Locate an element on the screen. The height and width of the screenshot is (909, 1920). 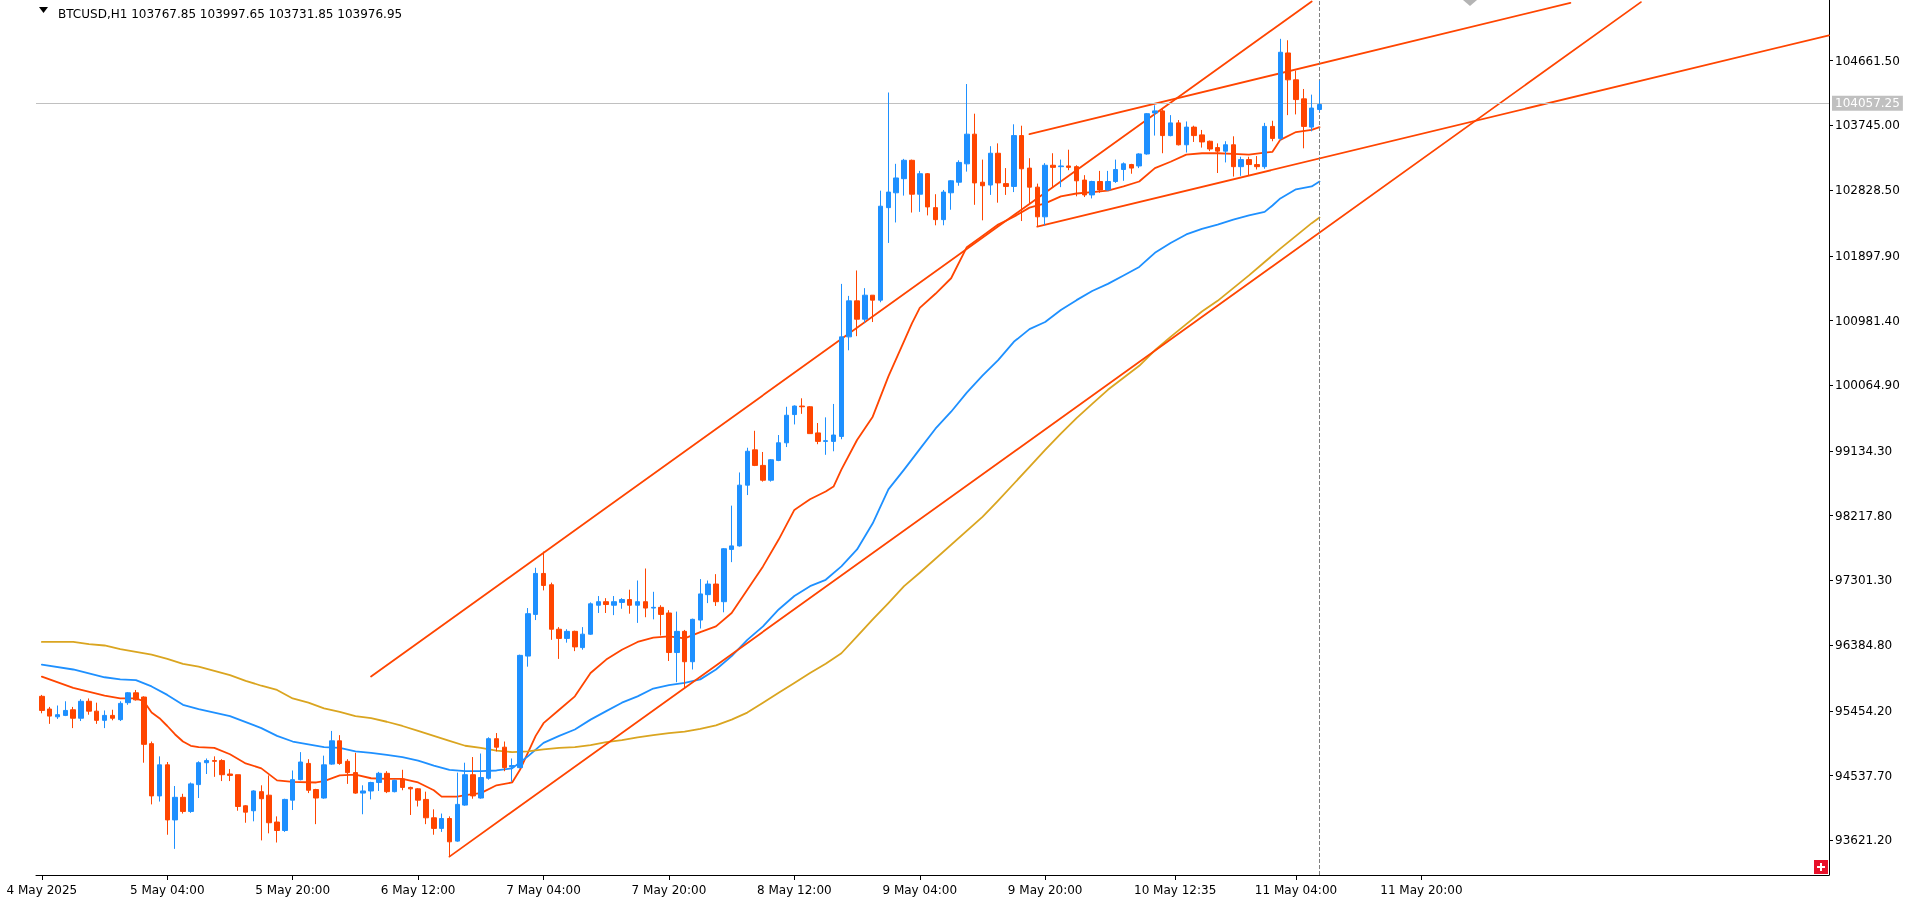
y-tick-label: 93621.20 is located at coordinates (1864, 840).